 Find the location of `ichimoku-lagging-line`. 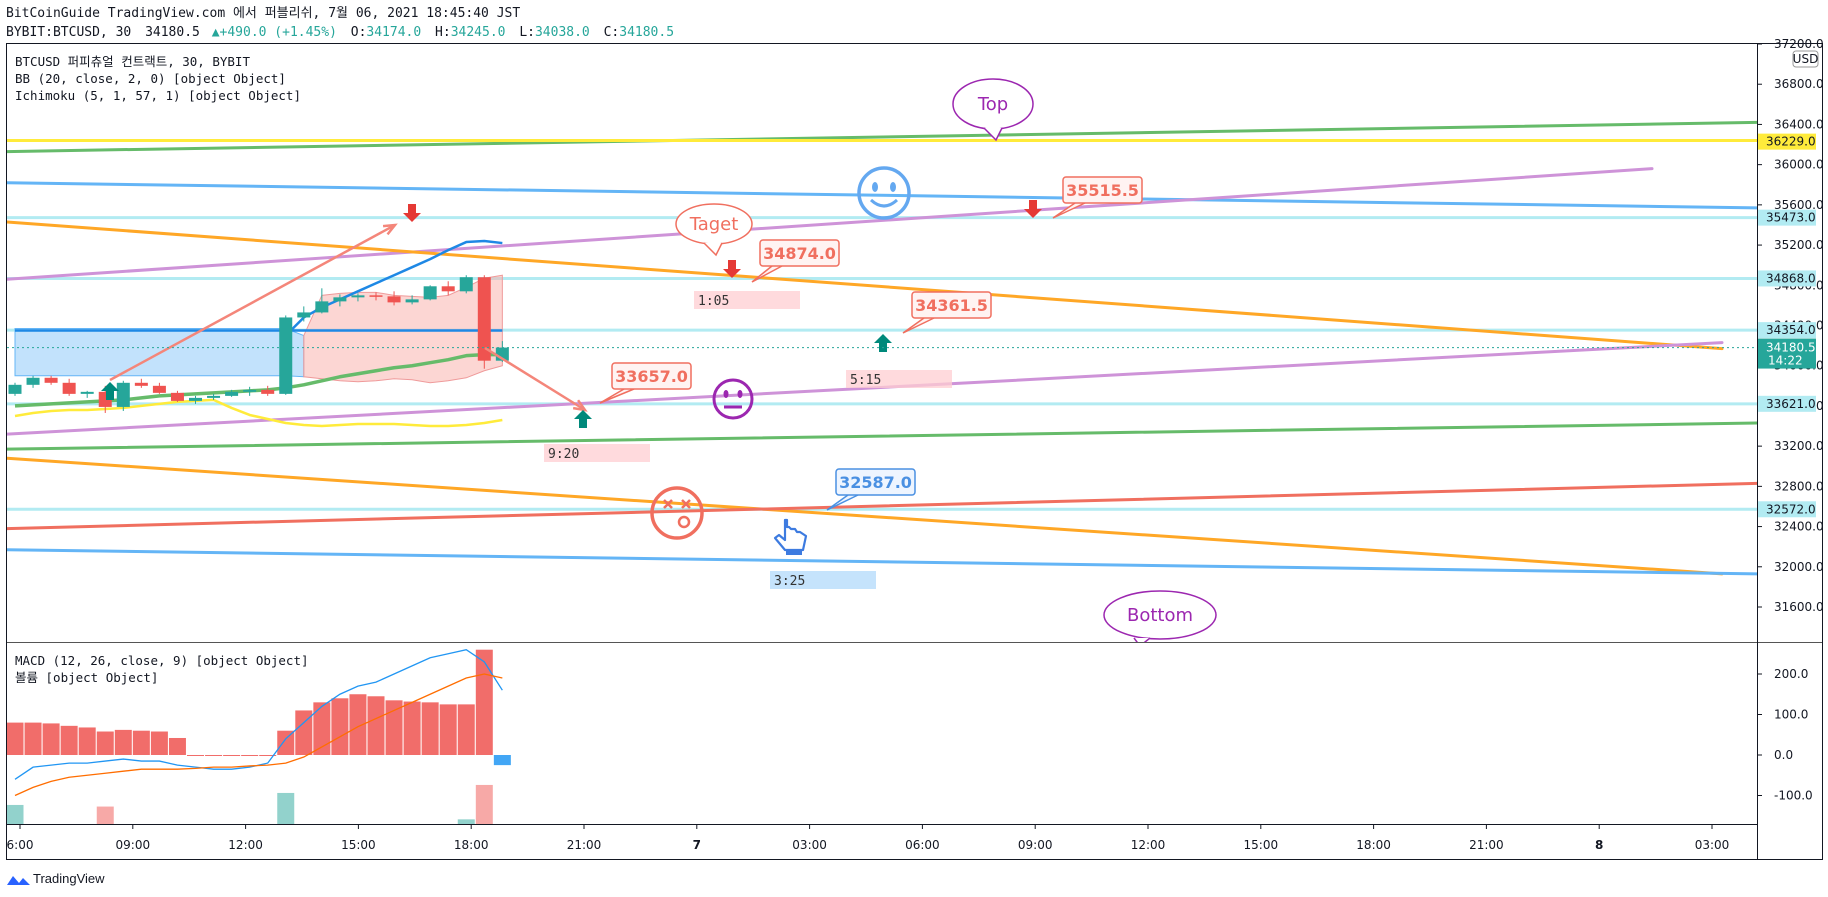

ichimoku-lagging-line is located at coordinates (258, 413).